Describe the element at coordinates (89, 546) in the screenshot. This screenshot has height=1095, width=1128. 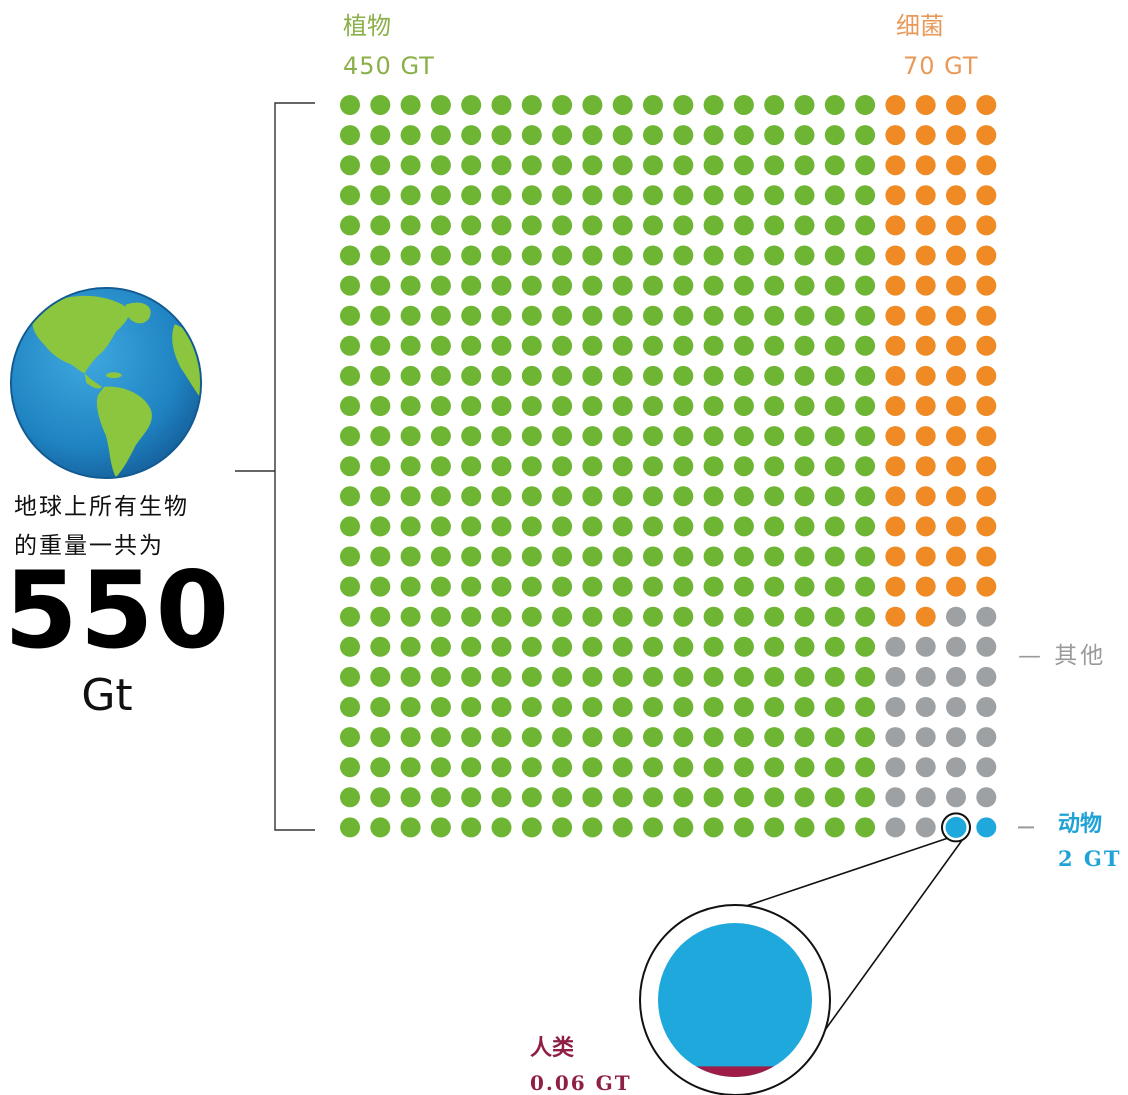
I see `total-caption-line2: 的重量一共为` at that location.